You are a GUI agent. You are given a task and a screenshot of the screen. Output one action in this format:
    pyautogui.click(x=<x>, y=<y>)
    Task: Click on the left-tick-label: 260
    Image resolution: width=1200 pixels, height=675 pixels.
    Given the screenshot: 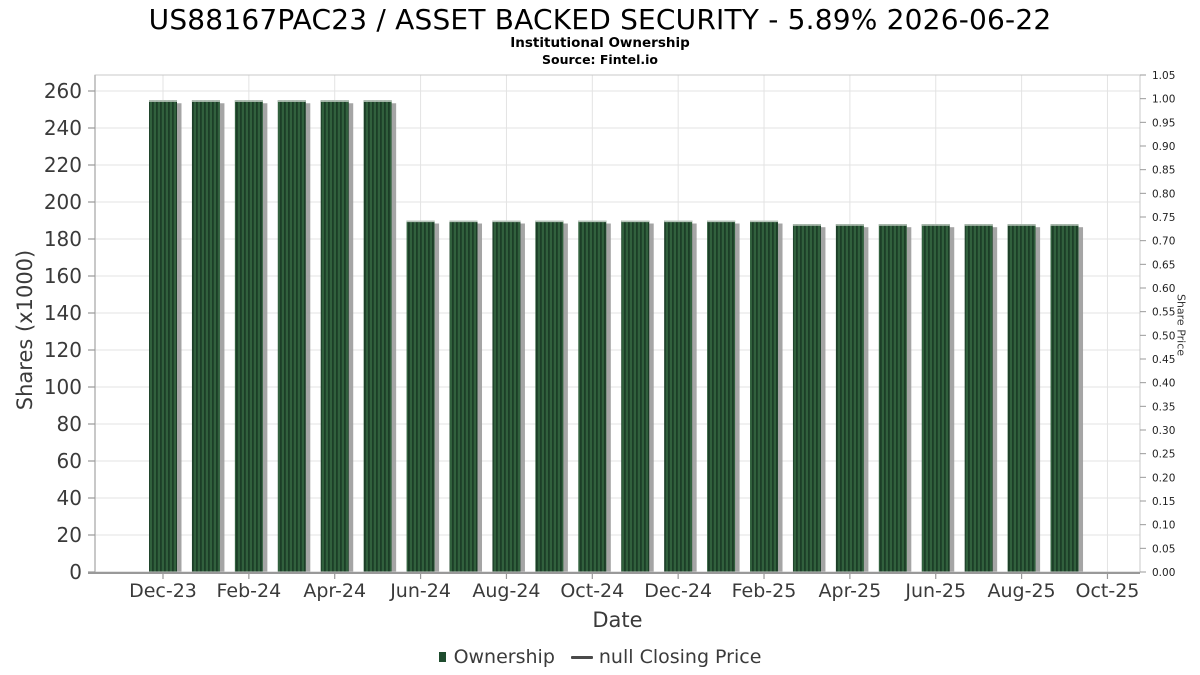 What is the action you would take?
    pyautogui.click(x=63, y=91)
    